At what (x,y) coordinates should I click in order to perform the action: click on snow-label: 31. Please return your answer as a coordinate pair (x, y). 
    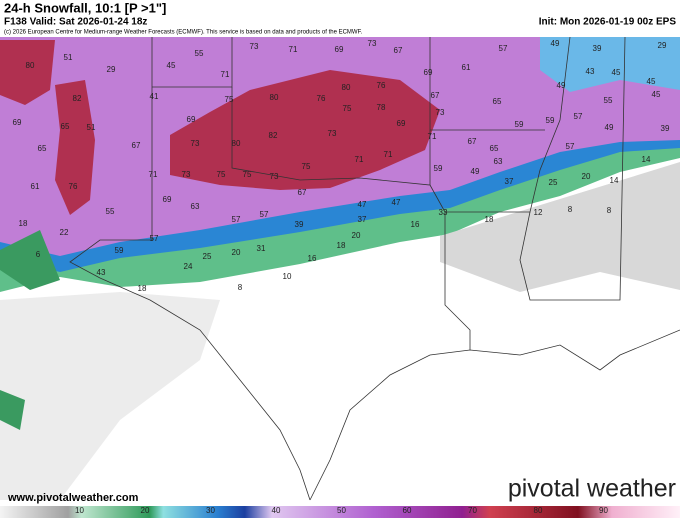
    Looking at the image, I should click on (261, 248).